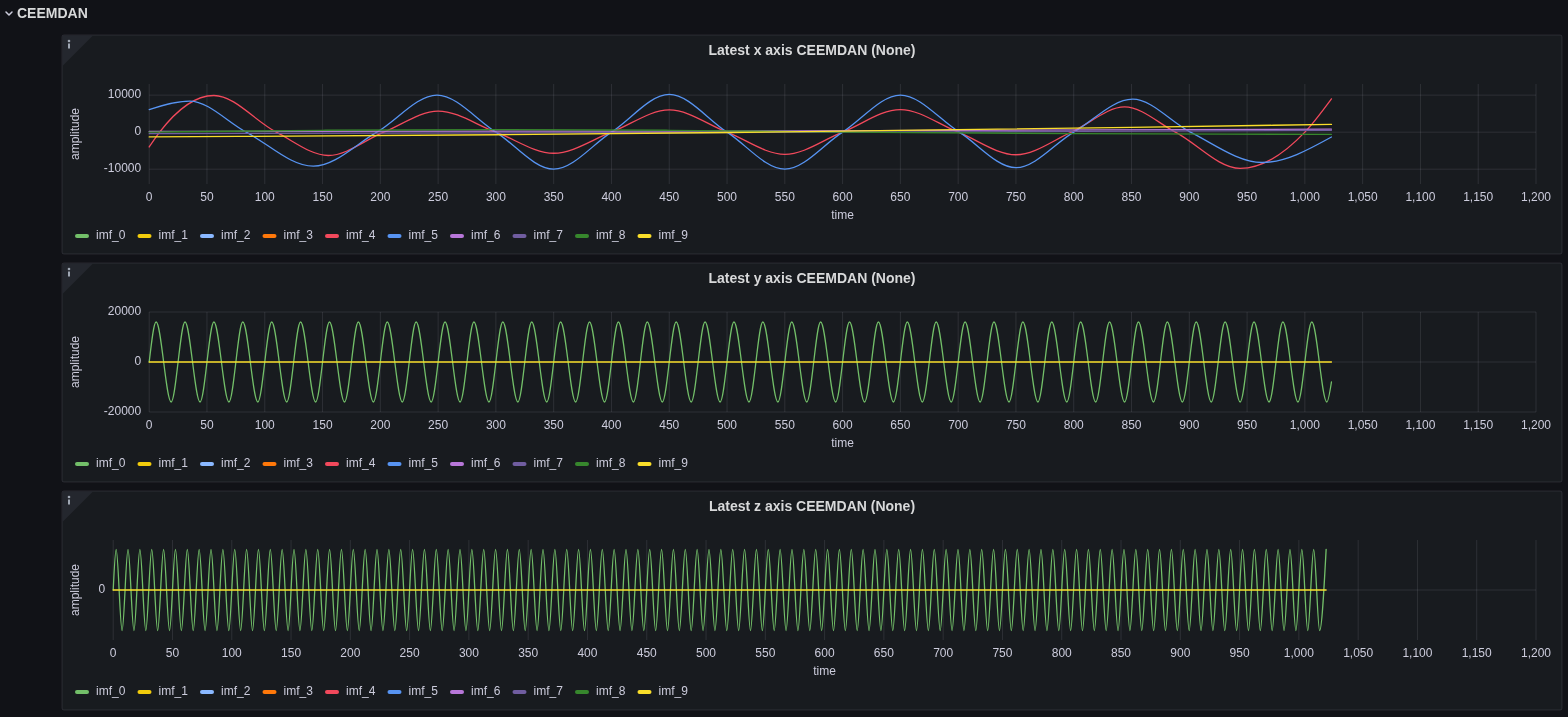 This screenshot has width=1568, height=717. Describe the element at coordinates (361, 463) in the screenshot. I see `legend-label: imf_4` at that location.